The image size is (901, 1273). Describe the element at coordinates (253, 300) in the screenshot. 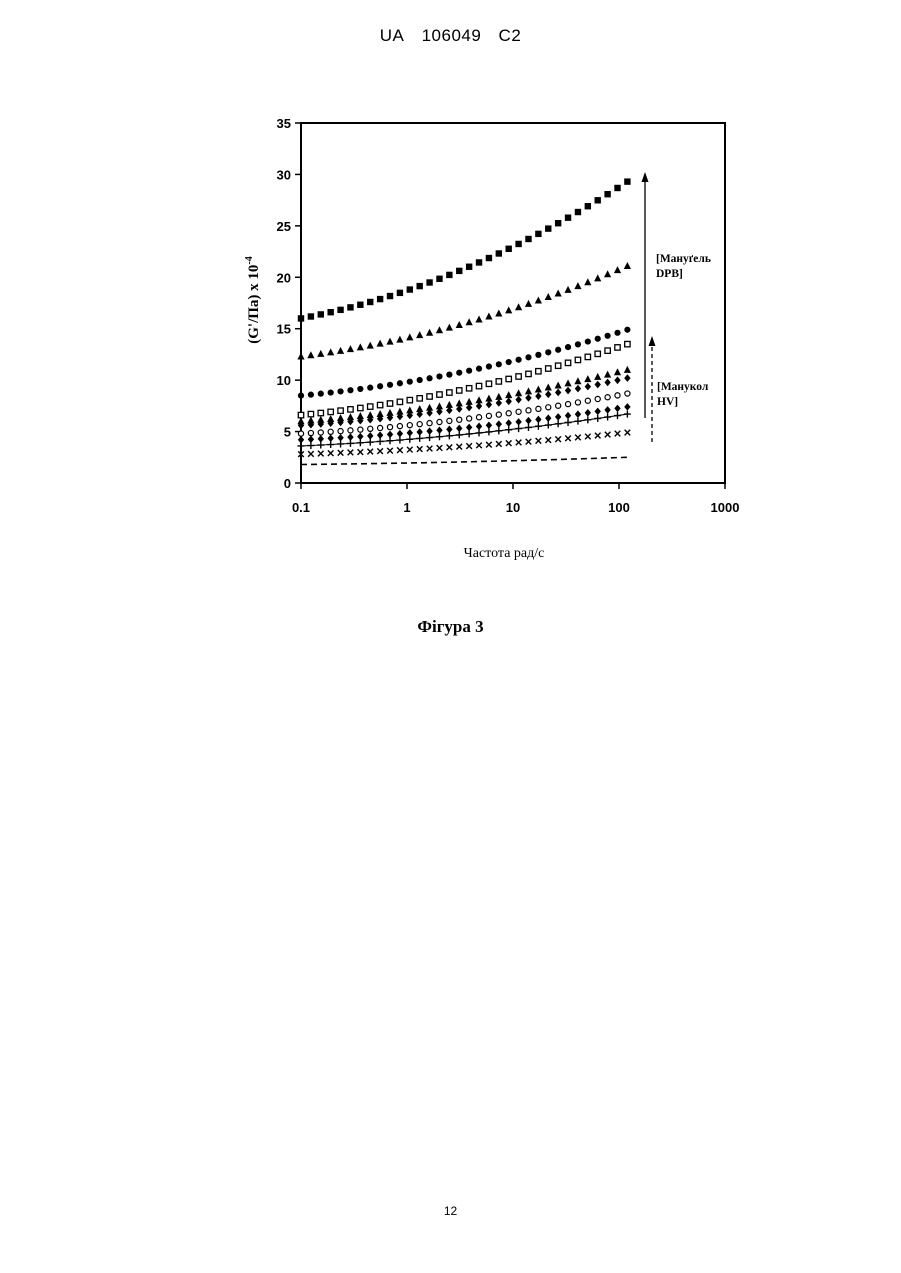

I see `y-axis-label: (G'/Па) x 10-4` at that location.